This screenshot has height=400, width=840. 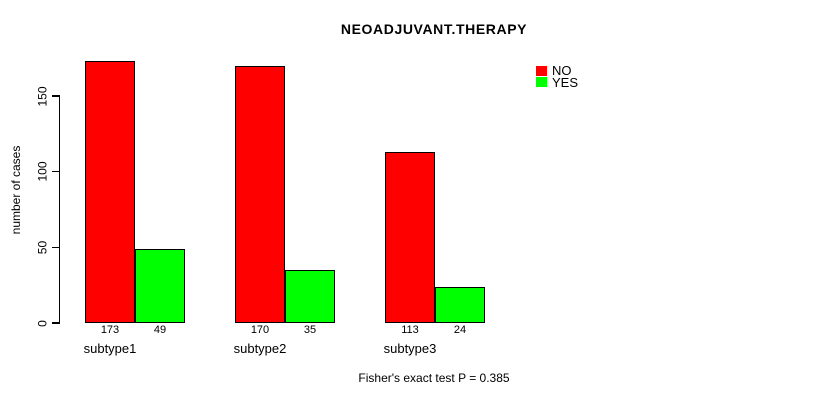 I want to click on legend-entry-no: NO, so click(x=557, y=71).